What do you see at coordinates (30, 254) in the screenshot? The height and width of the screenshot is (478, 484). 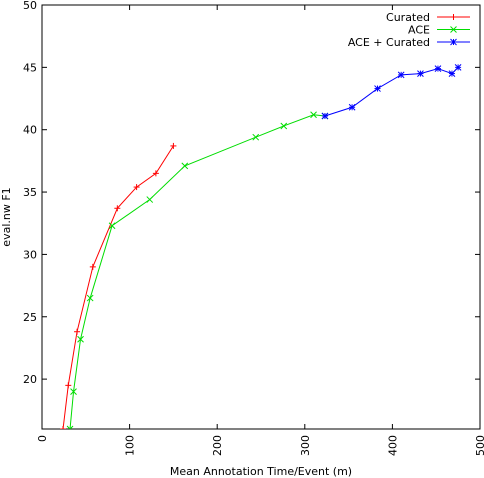 I see `y-tick-label: 30` at bounding box center [30, 254].